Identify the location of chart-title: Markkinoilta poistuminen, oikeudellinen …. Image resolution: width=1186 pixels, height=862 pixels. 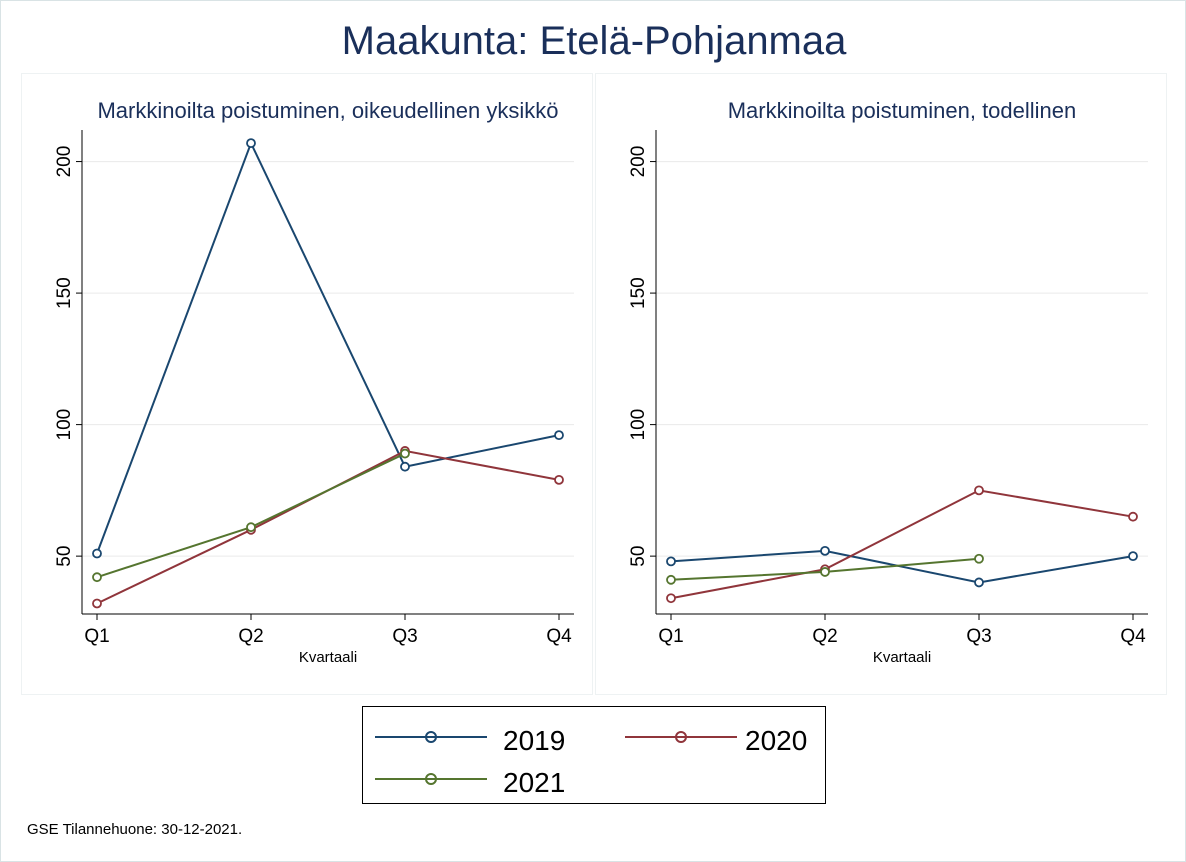
(327, 110).